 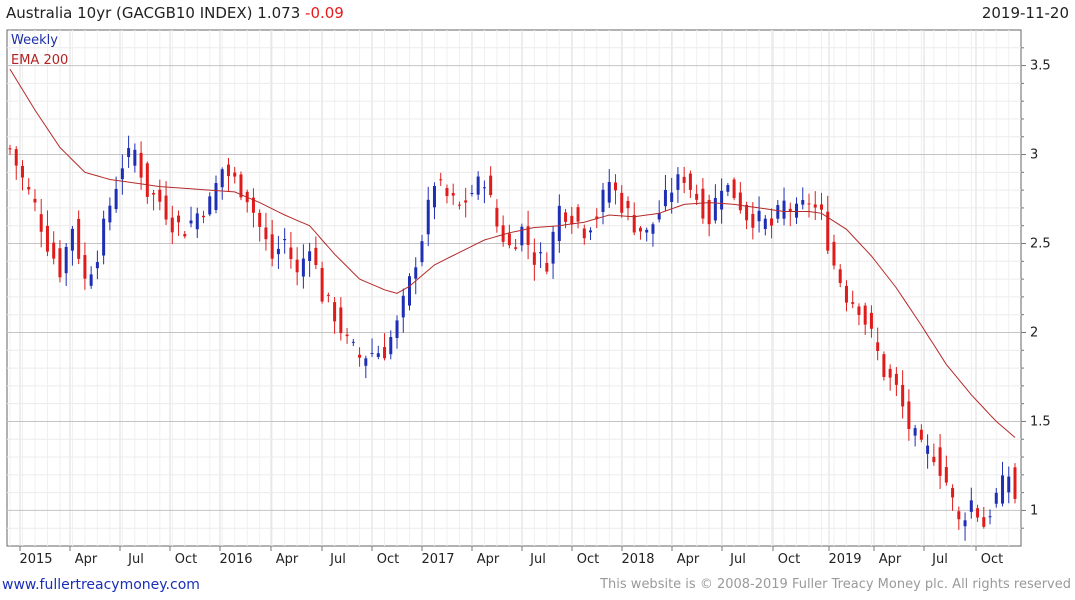 What do you see at coordinates (637, 559) in the screenshot?
I see `x-tick-label: 2018` at bounding box center [637, 559].